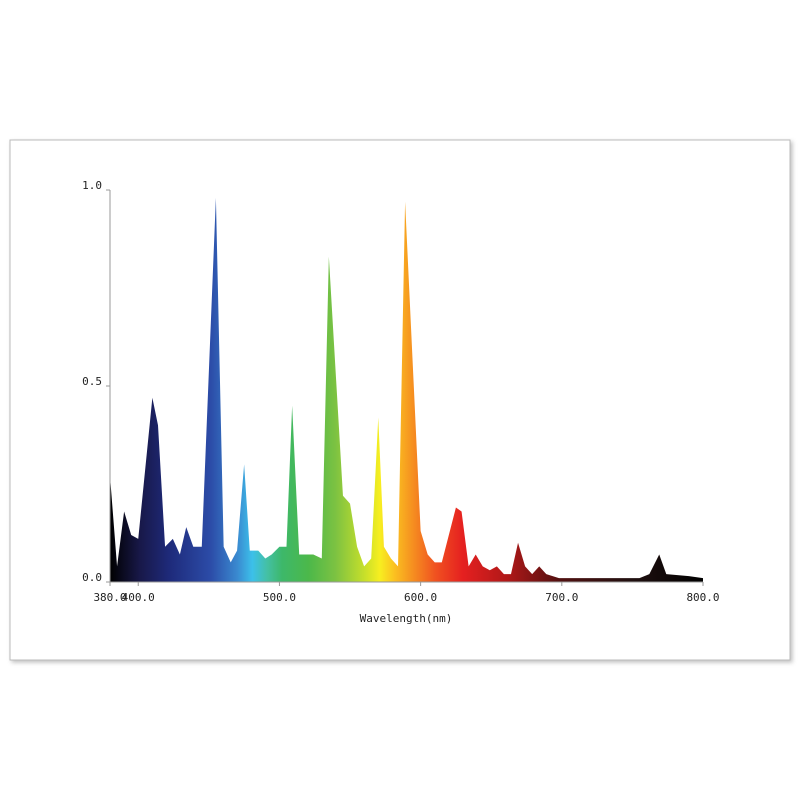 The image size is (800, 800). I want to click on y-tick-label: 0.5, so click(92, 381).